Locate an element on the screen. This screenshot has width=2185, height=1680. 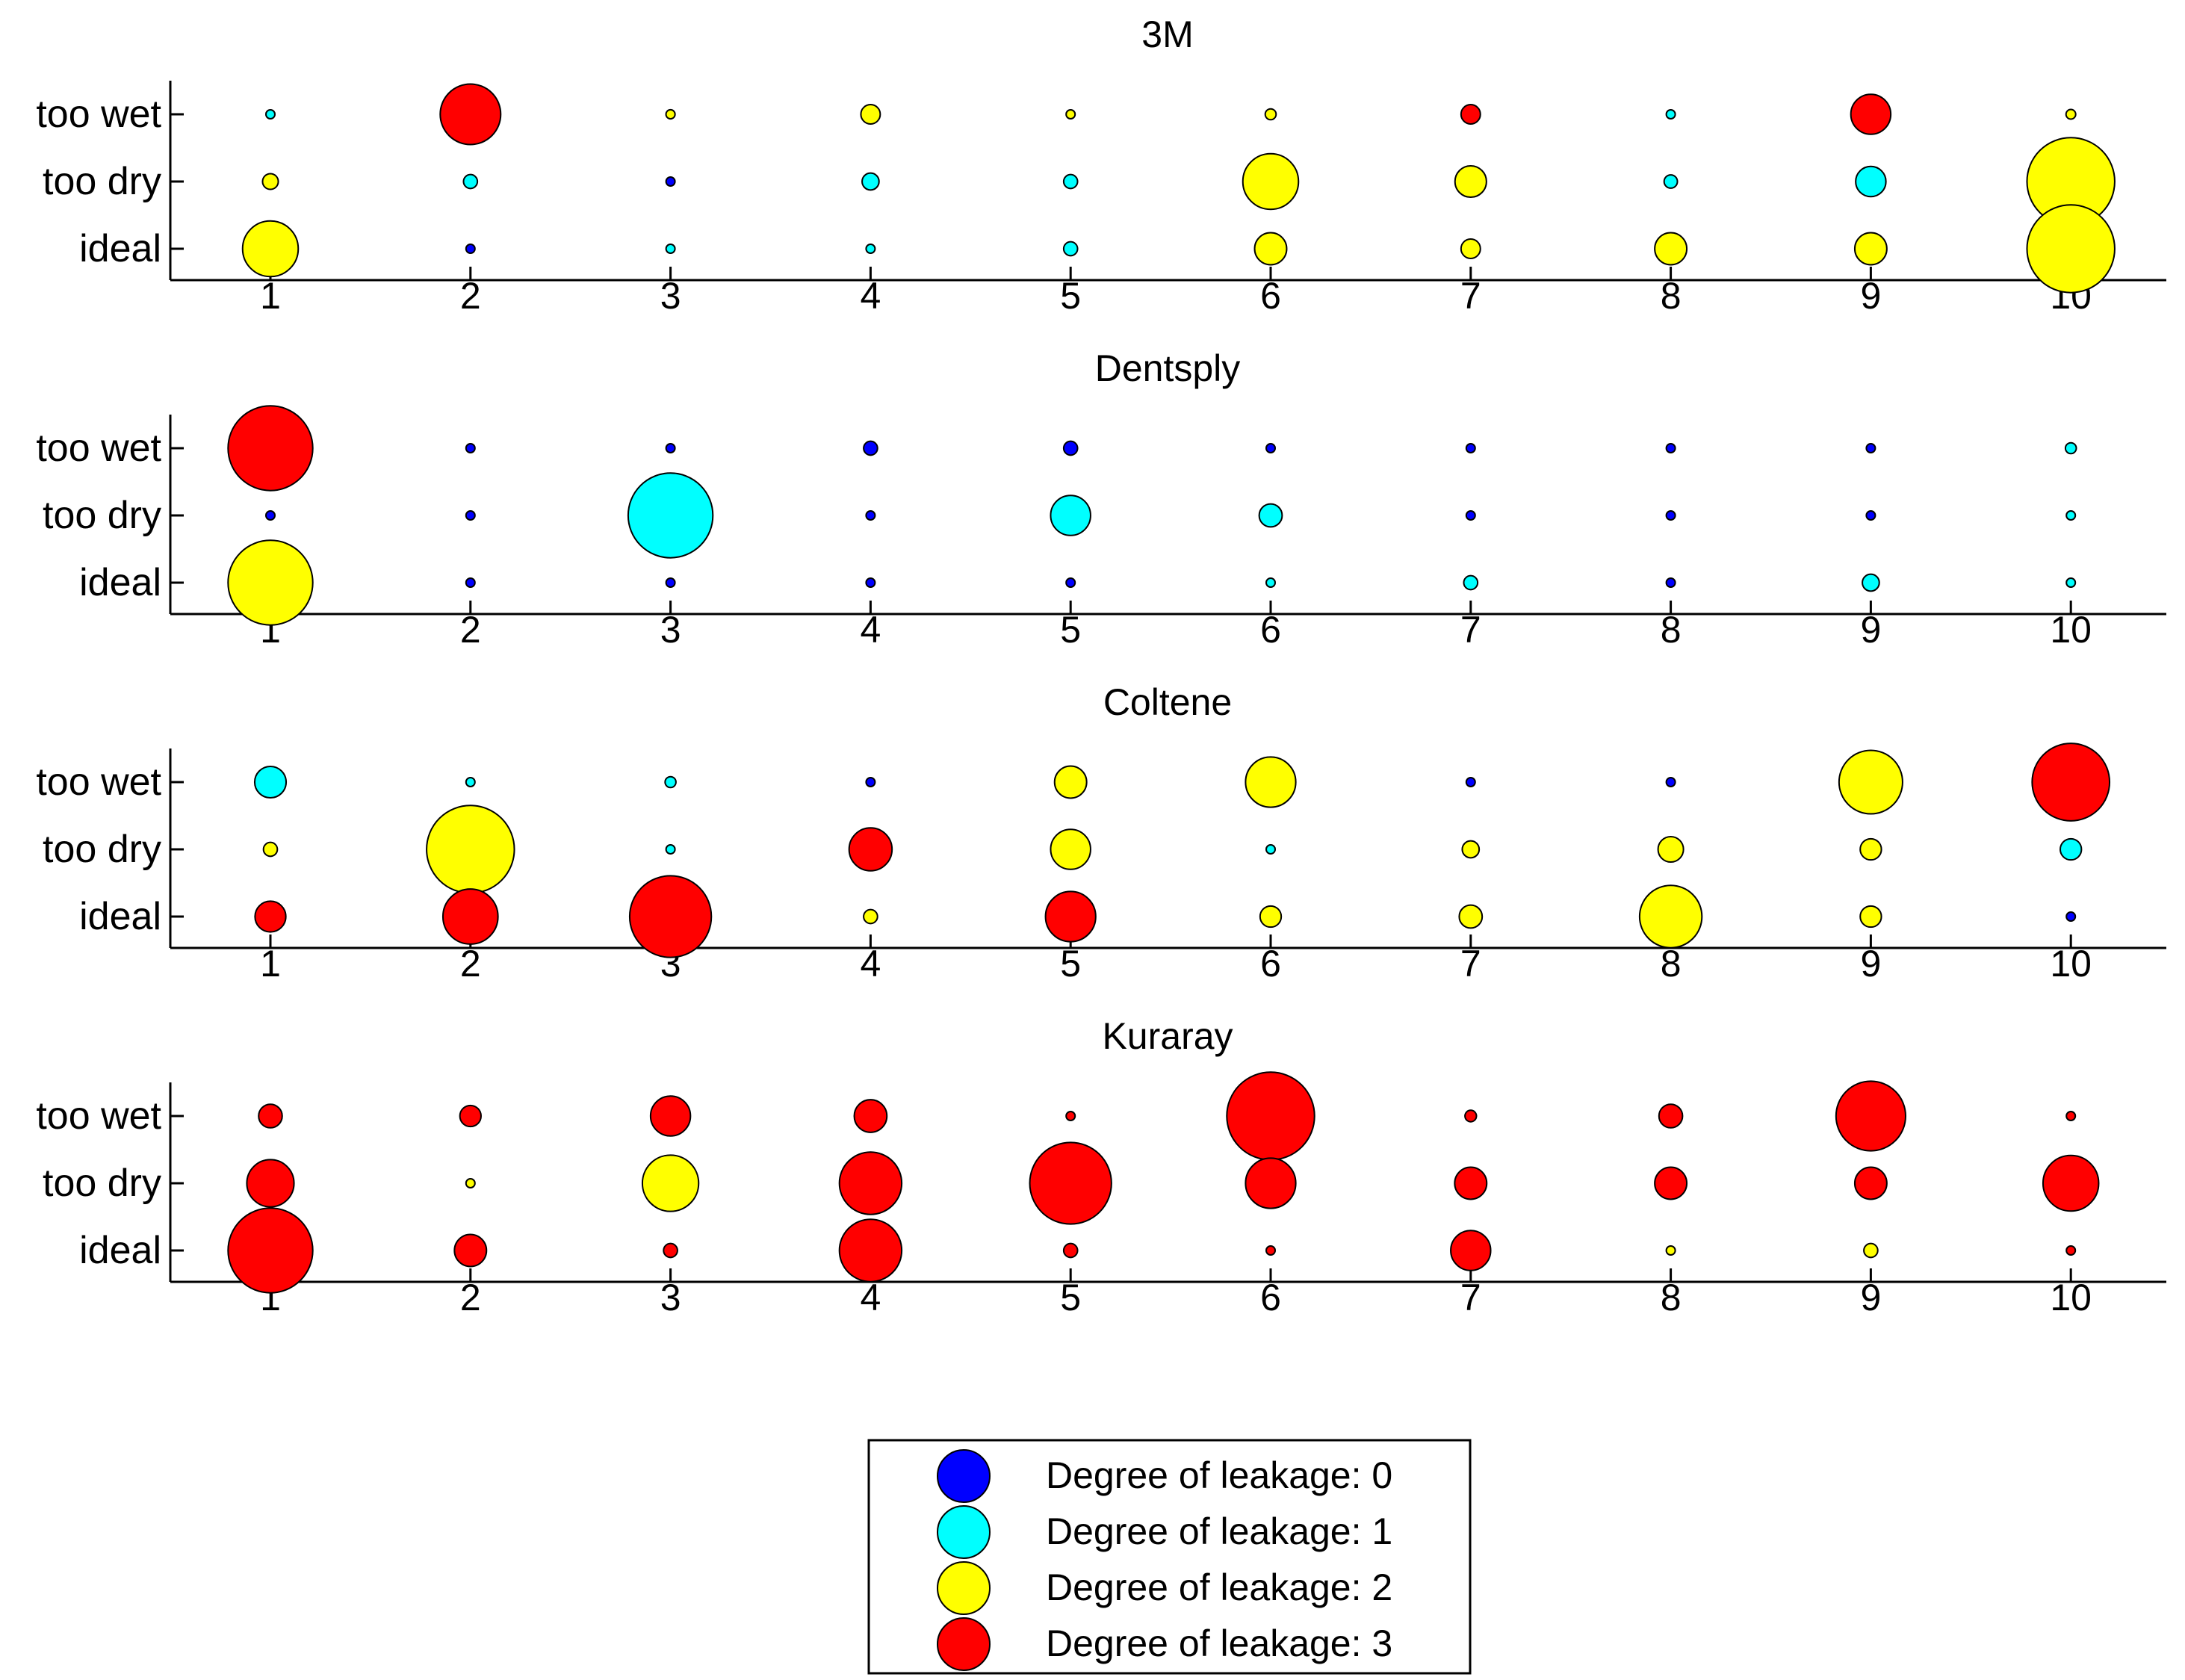
panel-title: Coltene is located at coordinates (1167, 702).